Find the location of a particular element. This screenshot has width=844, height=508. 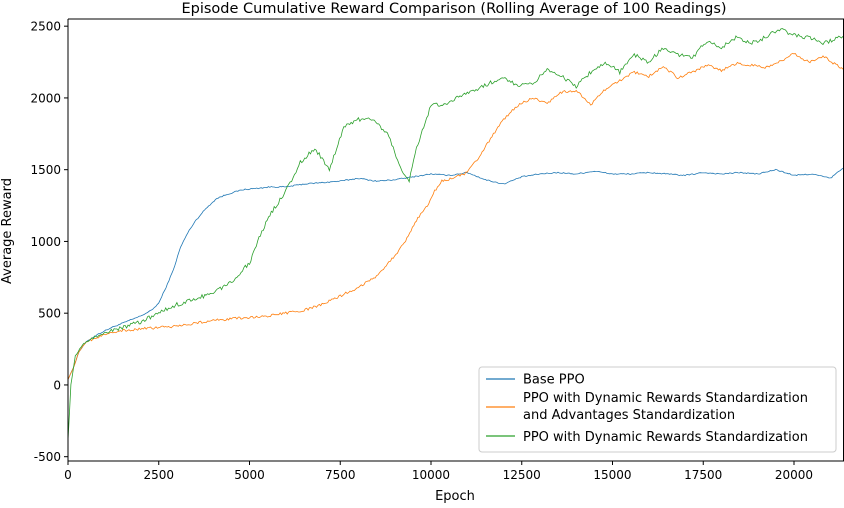

y-tick-label: 1500 is located at coordinates (45, 170).